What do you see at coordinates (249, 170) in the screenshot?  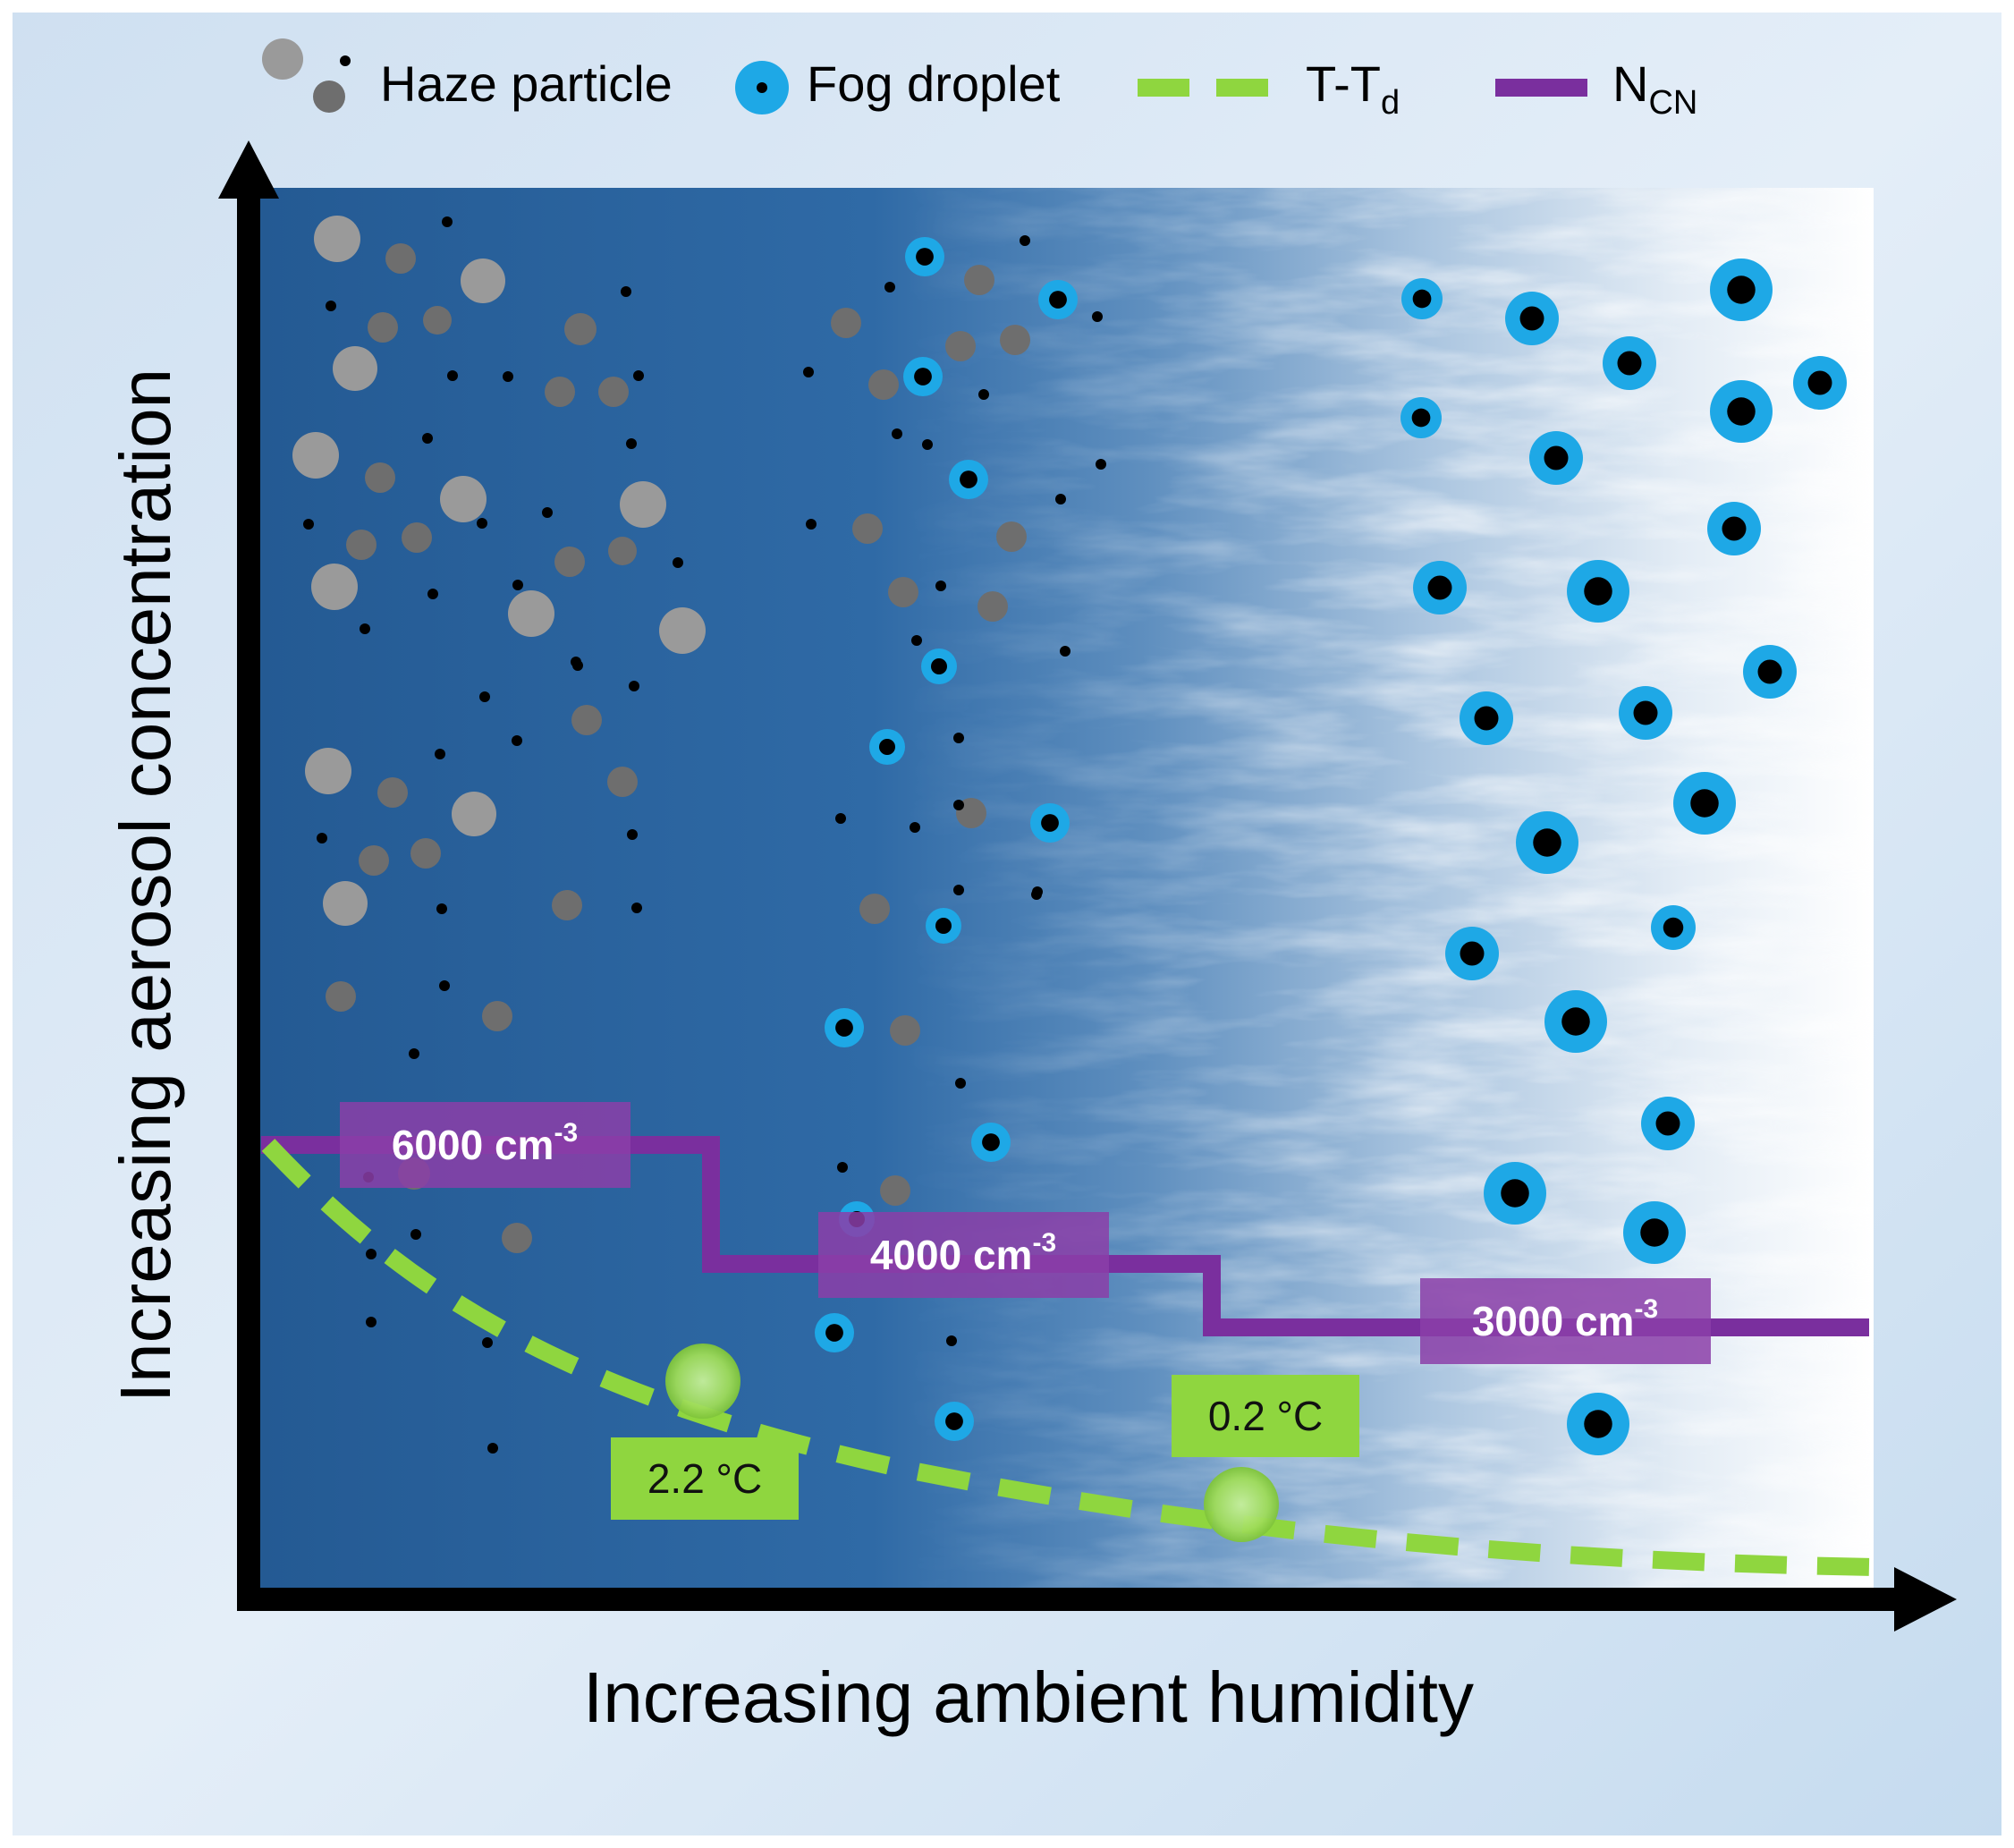 I see `y-axis-arrow-icon` at bounding box center [249, 170].